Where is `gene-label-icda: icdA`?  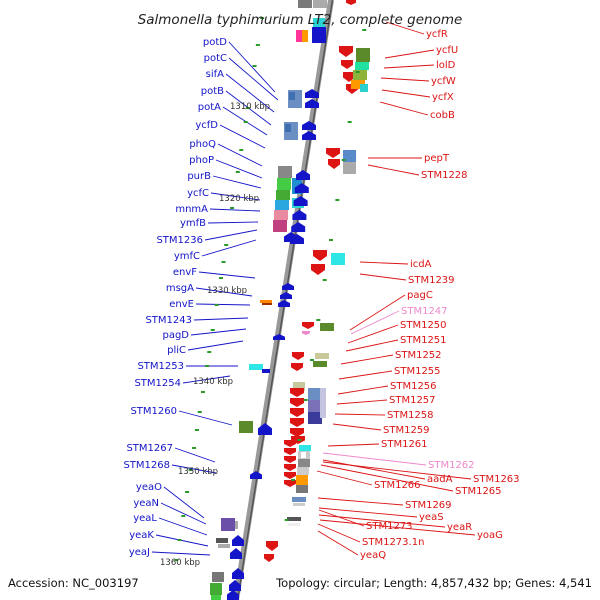
gene-label-icda: icdA is located at coordinates (421, 264).